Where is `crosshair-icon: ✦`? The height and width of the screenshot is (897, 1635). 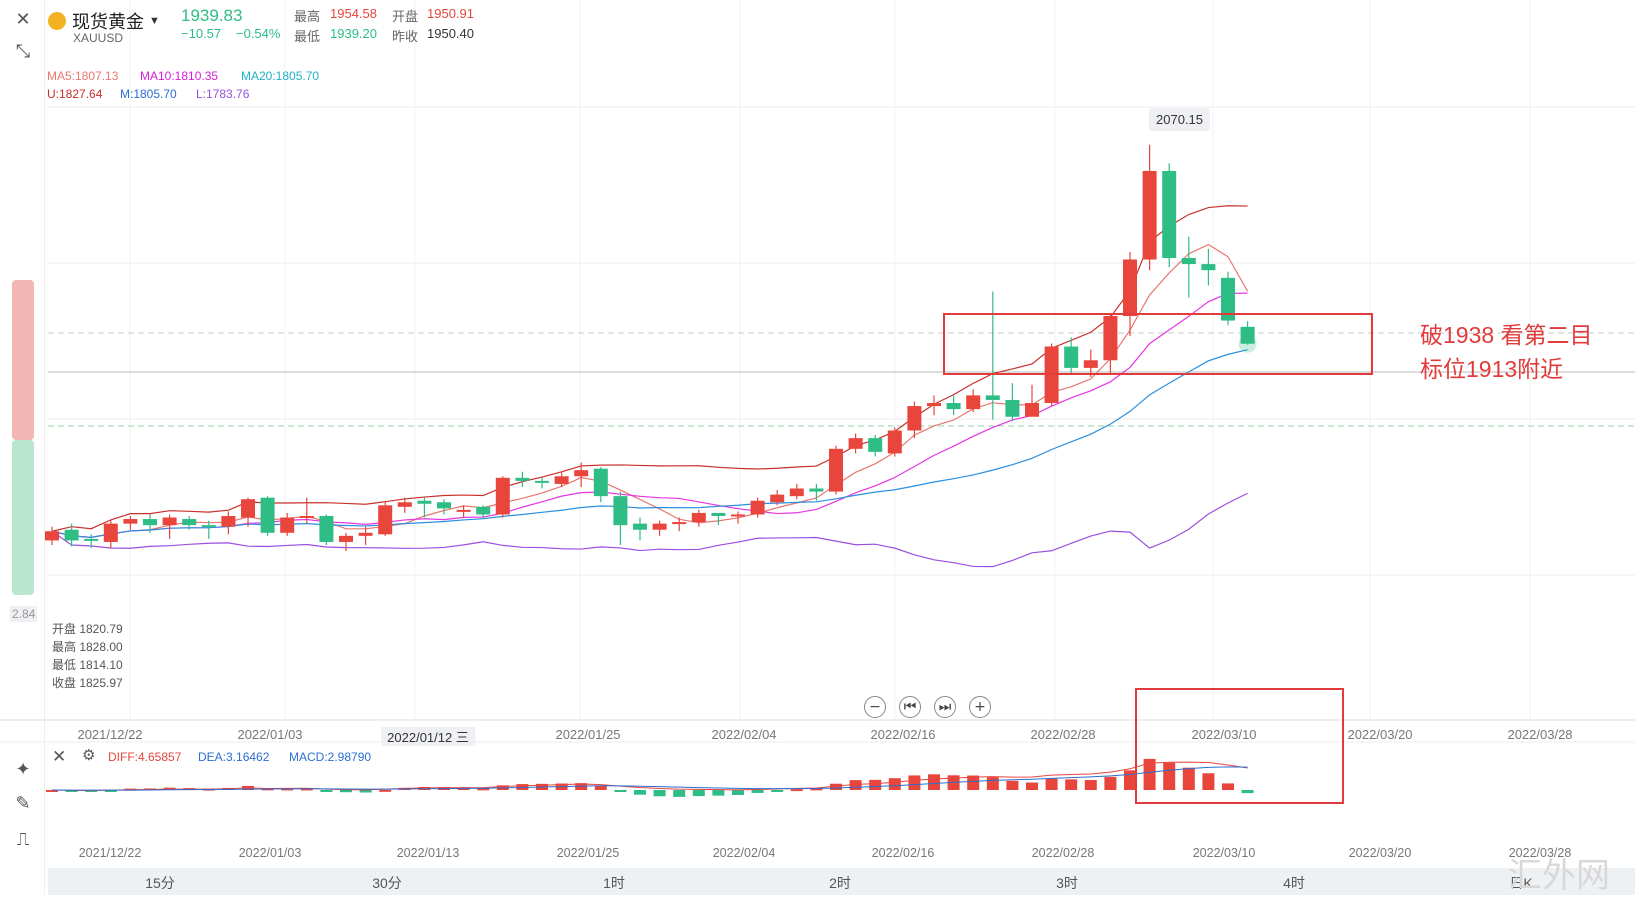
crosshair-icon: ✦ is located at coordinates (23, 769).